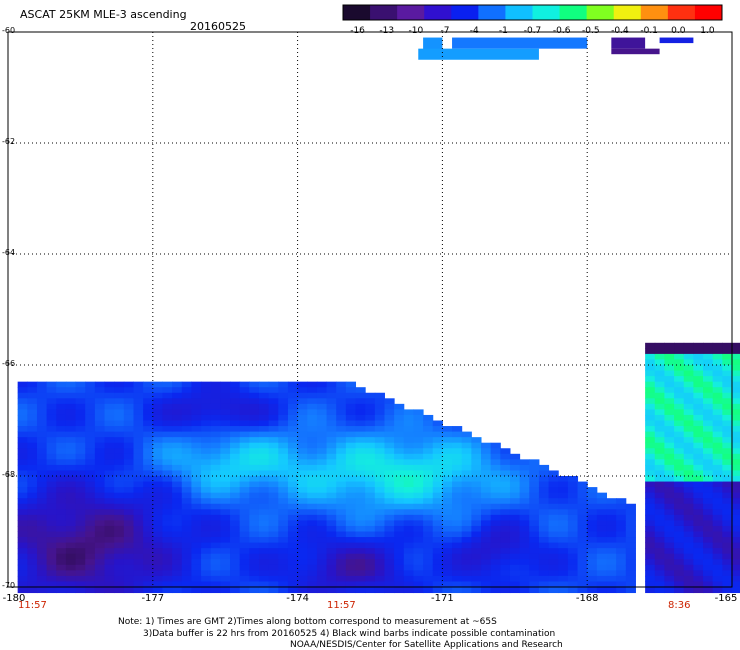 Image resolution: width=740 pixels, height=650 pixels. What do you see at coordinates (218, 26) in the screenshot?
I see `chart-date: 20160525` at bounding box center [218, 26].